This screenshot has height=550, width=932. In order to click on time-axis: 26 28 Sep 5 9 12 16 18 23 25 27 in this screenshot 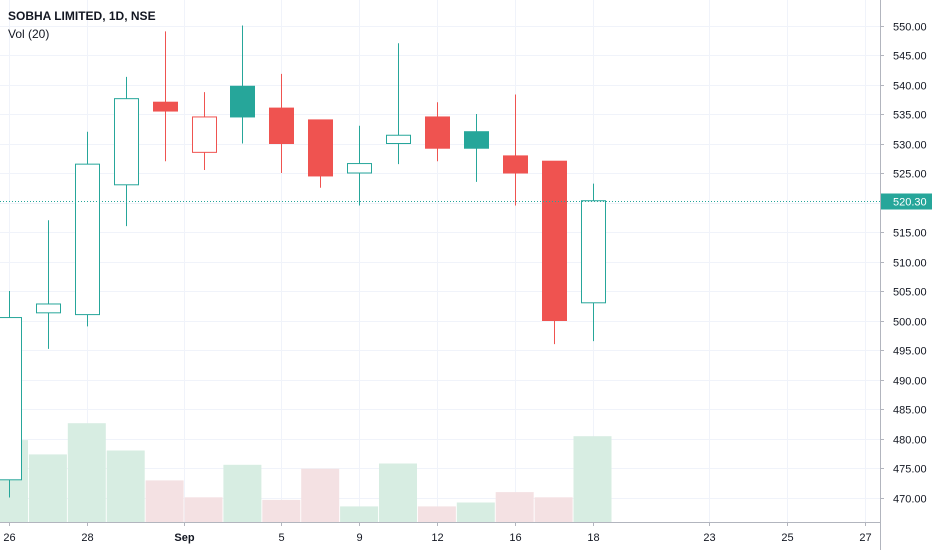, I will do `click(440, 533)`.